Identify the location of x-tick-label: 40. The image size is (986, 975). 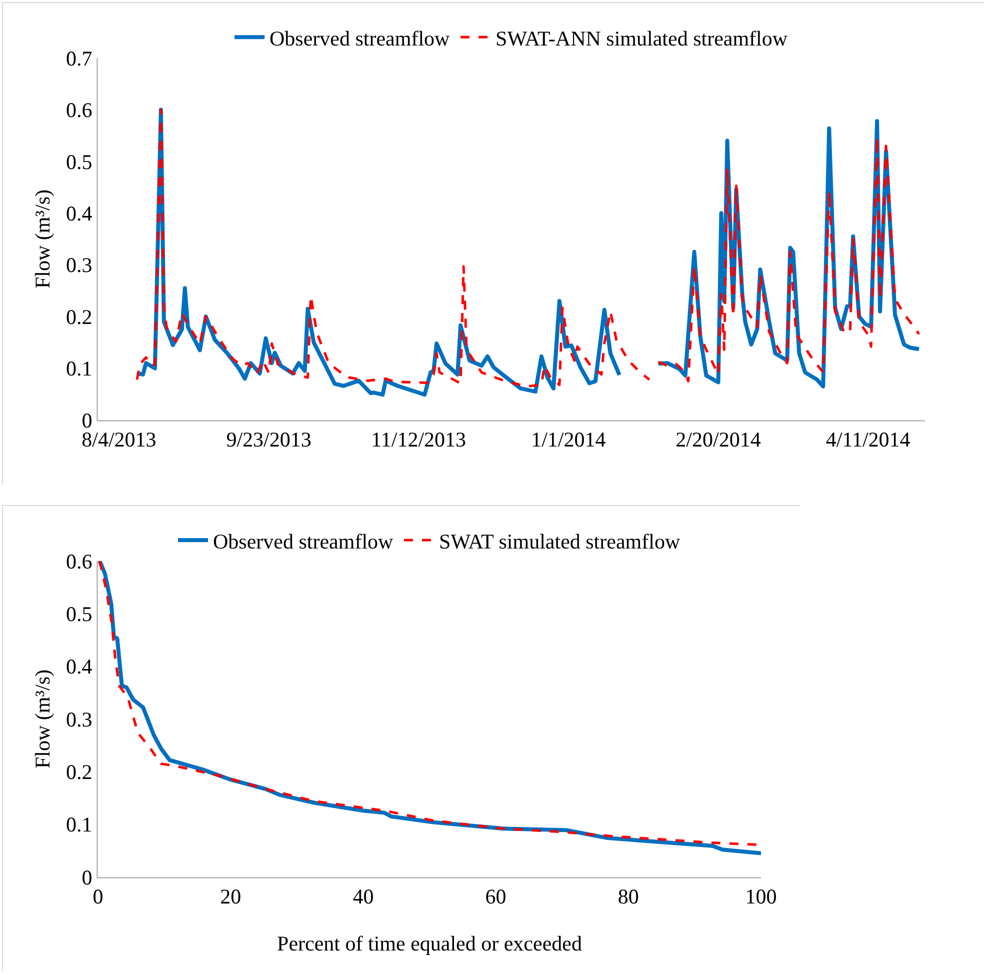
(363, 896).